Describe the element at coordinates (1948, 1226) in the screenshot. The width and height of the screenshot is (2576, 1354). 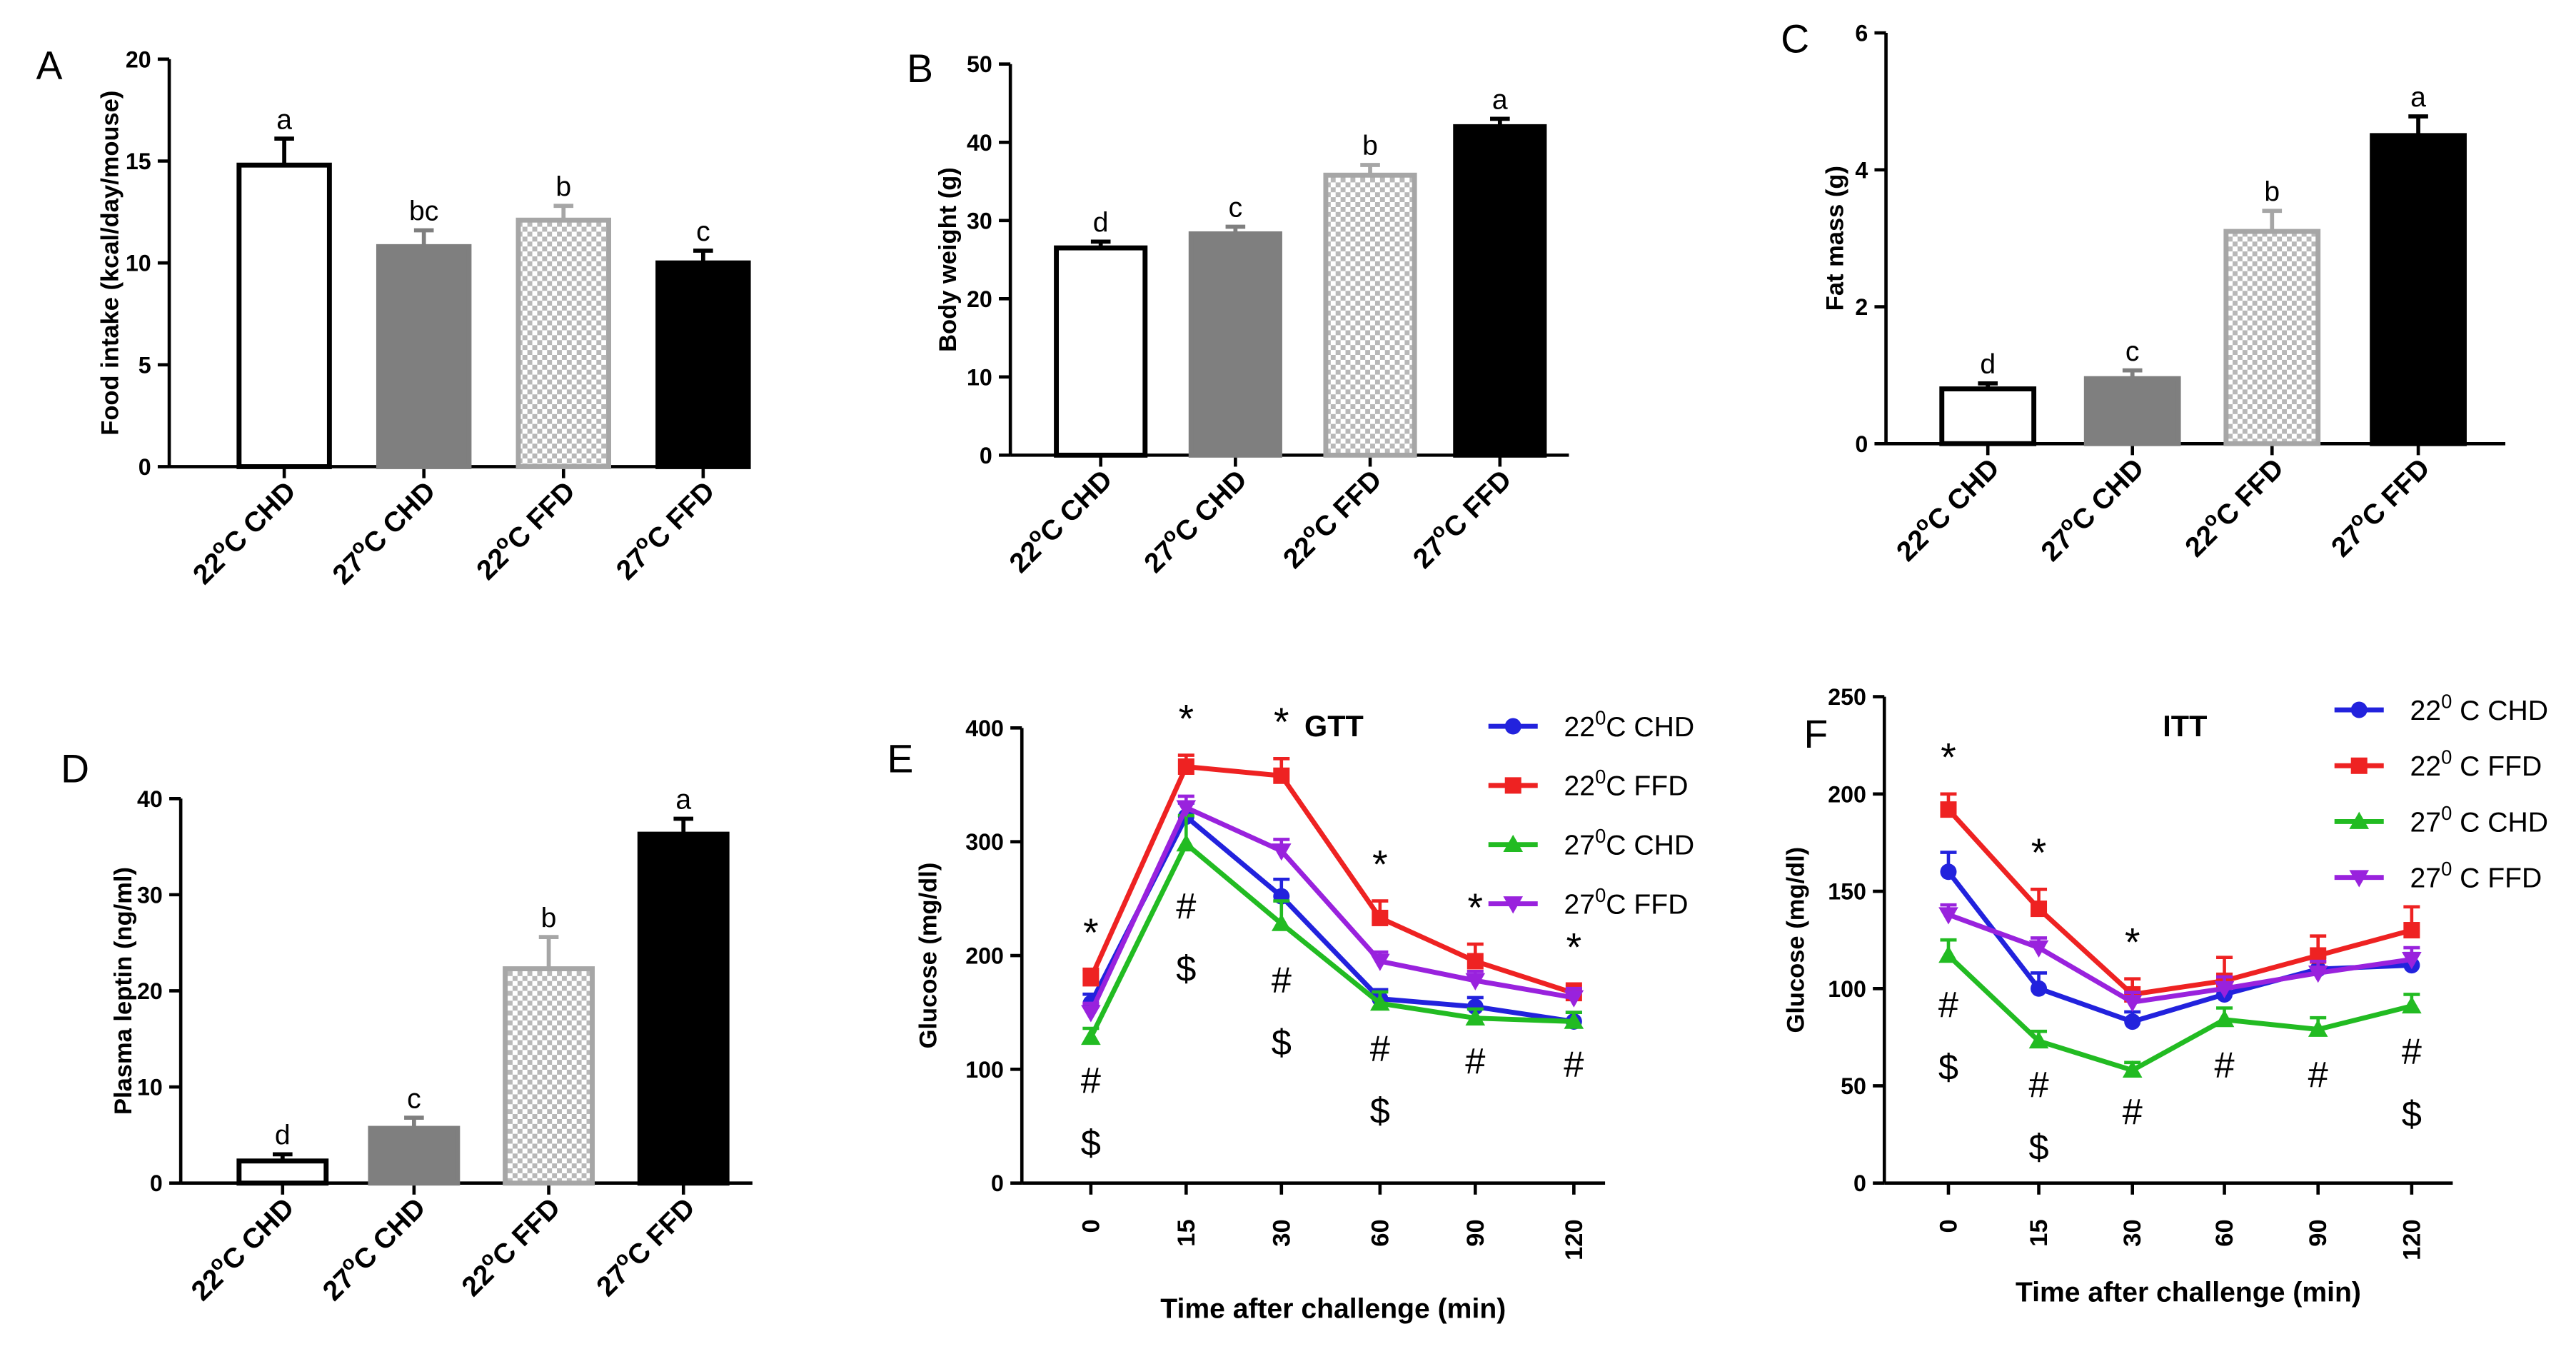
I see `x-tick-label: 0` at that location.